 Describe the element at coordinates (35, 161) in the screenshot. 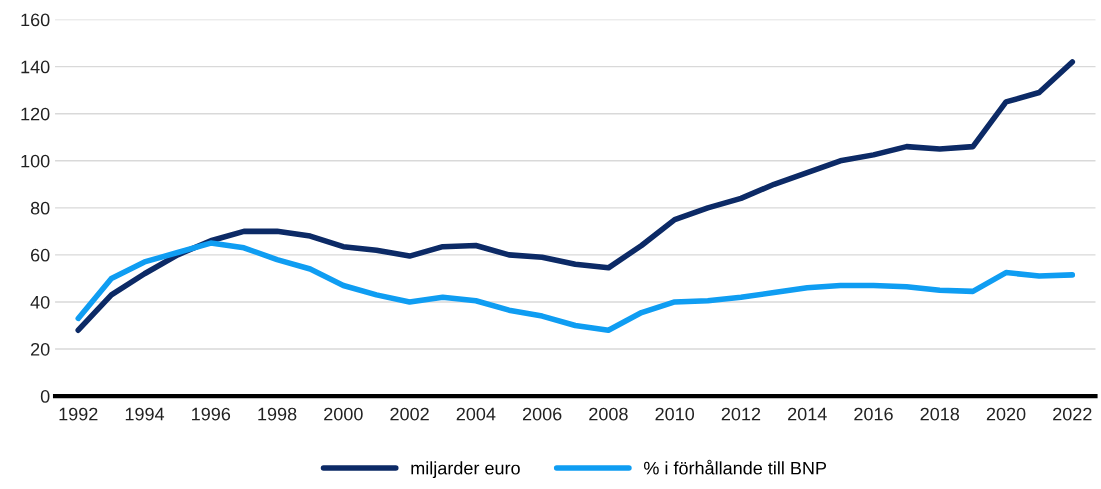

I see `y-tick-label: 100` at that location.